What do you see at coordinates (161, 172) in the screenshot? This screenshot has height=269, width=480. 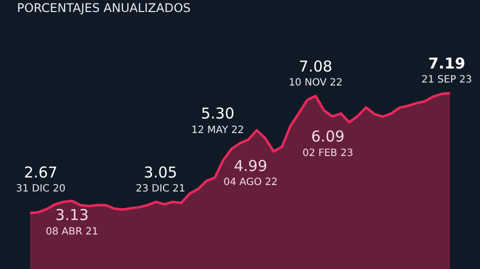 I see `data-label: 3.05` at bounding box center [161, 172].